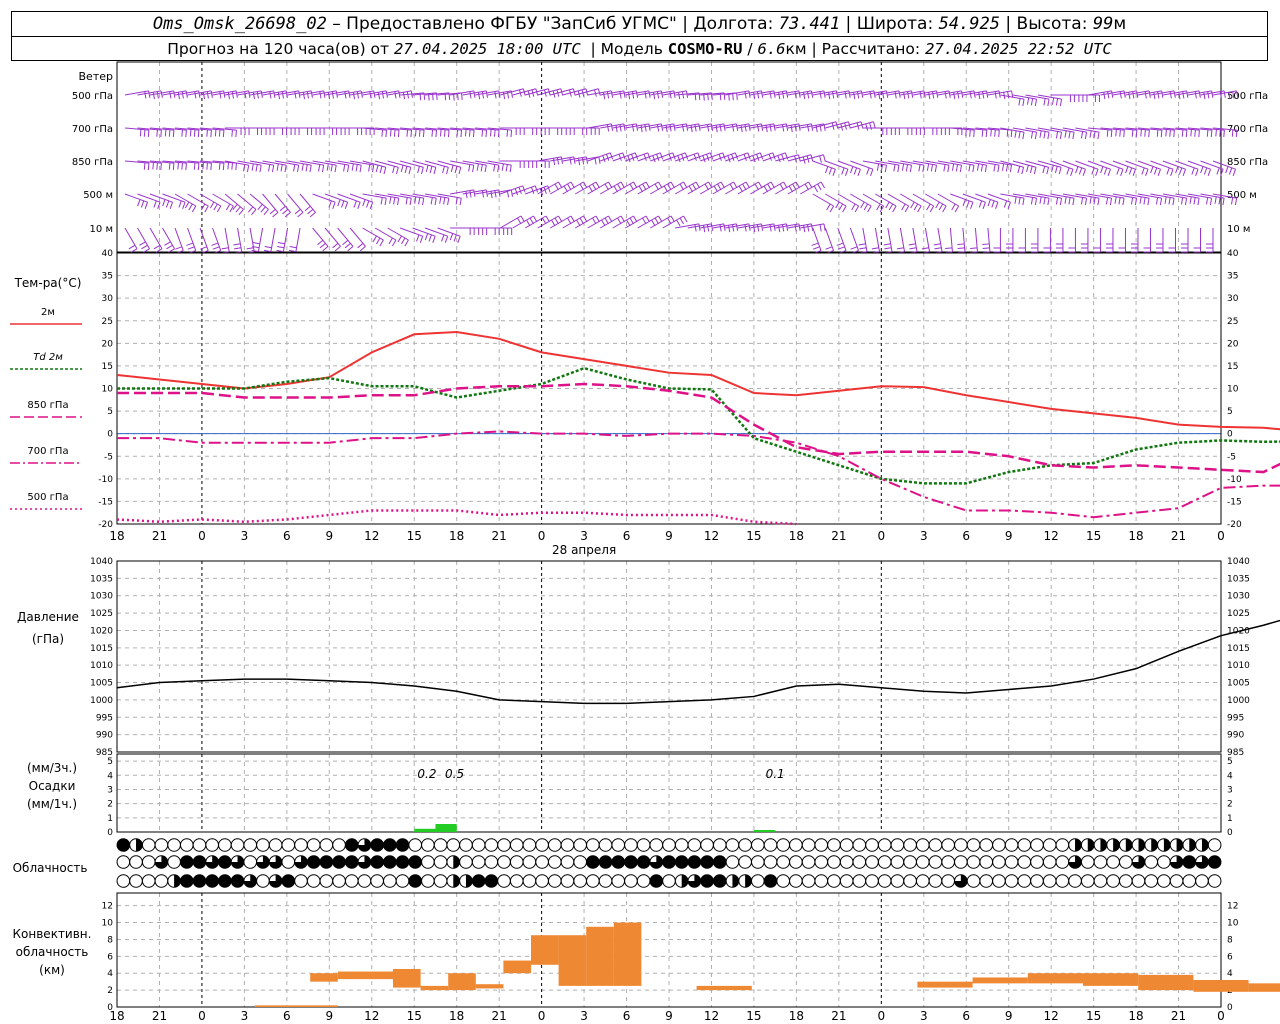 The image size is (1280, 1024). What do you see at coordinates (1230, 819) in the screenshot?
I see `precip-ytick-right: 1` at bounding box center [1230, 819].